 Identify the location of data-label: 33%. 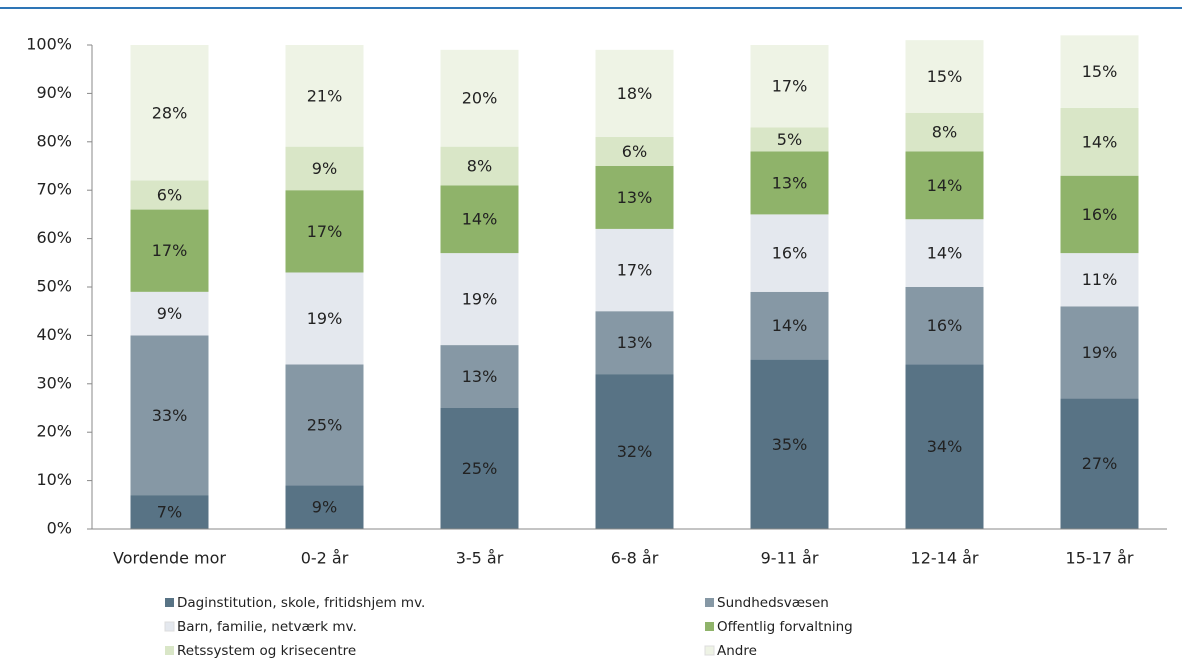
(170, 415).